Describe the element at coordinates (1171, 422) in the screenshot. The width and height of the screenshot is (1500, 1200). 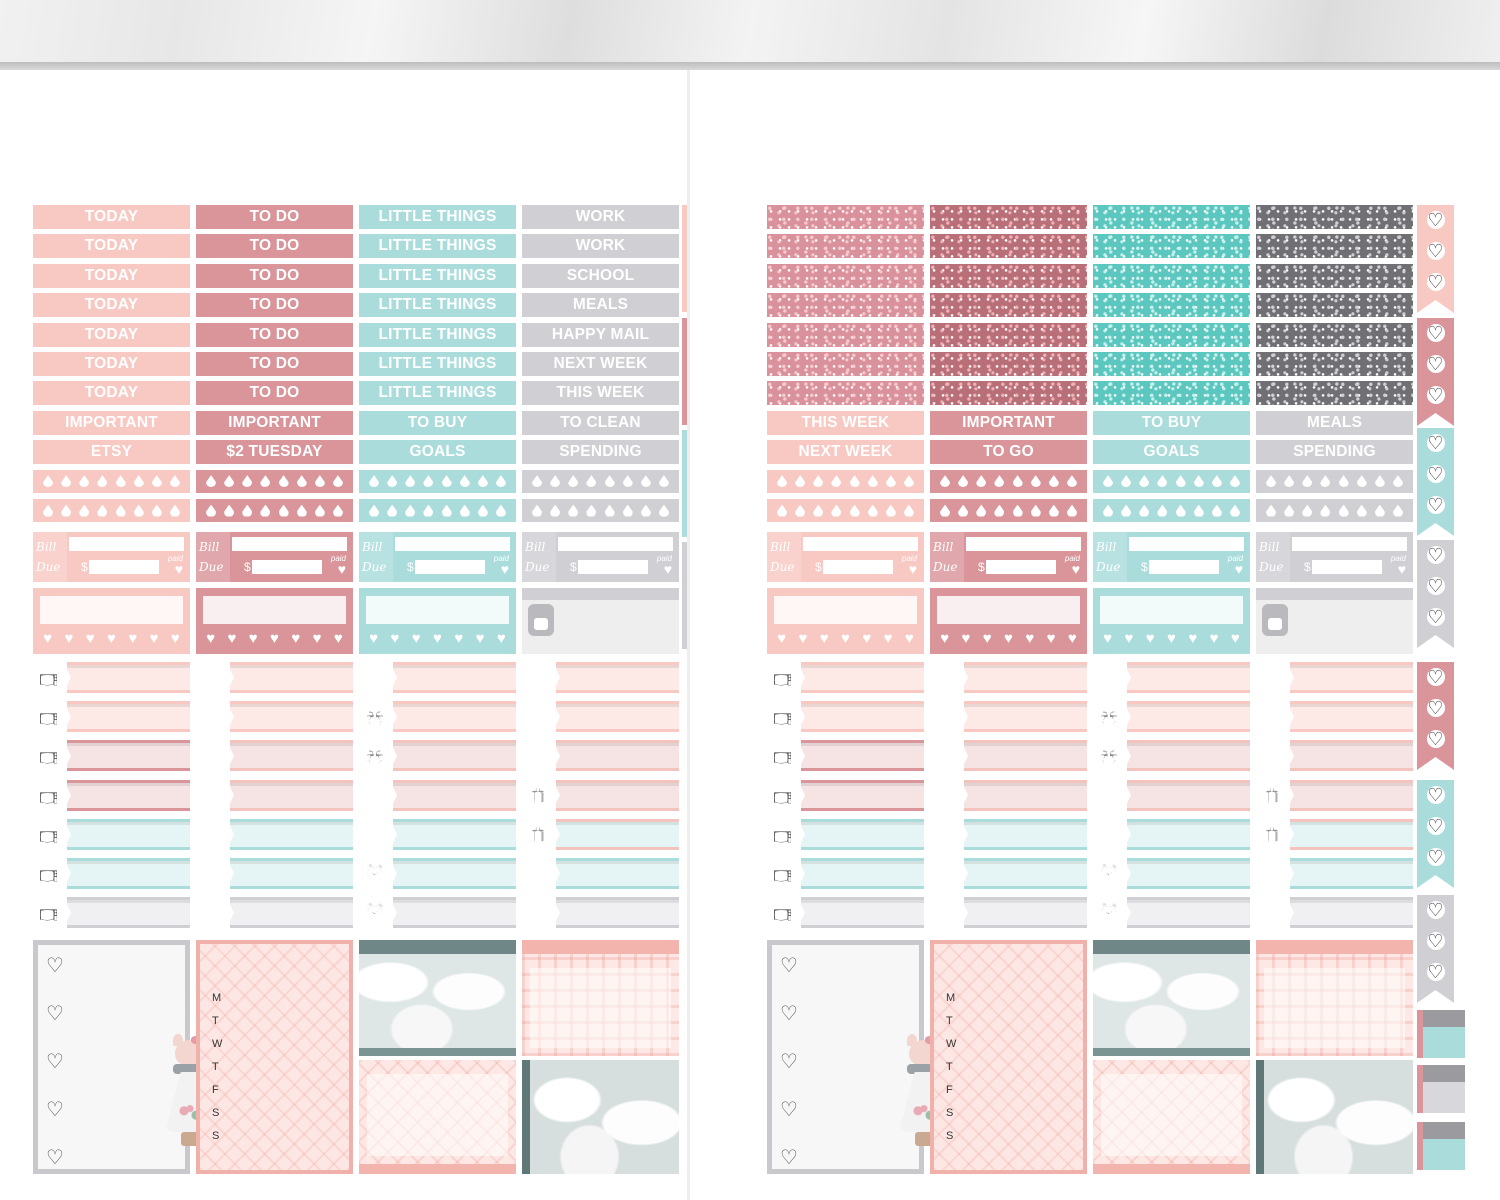
I see `label-3-8: TO BUY` at that location.